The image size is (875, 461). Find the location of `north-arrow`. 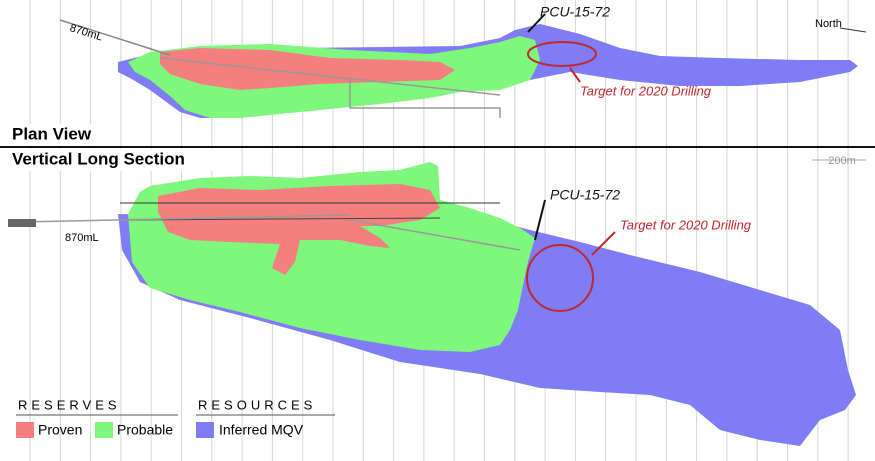

north-arrow is located at coordinates (853, 30).